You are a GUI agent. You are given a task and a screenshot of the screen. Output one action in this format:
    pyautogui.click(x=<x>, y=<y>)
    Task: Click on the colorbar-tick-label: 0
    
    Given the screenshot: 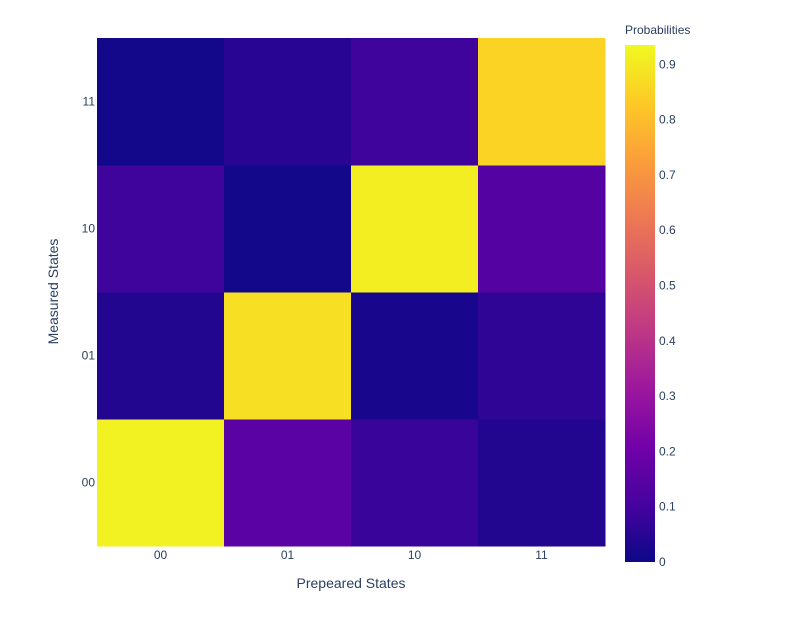 What is the action you would take?
    pyautogui.click(x=662, y=562)
    